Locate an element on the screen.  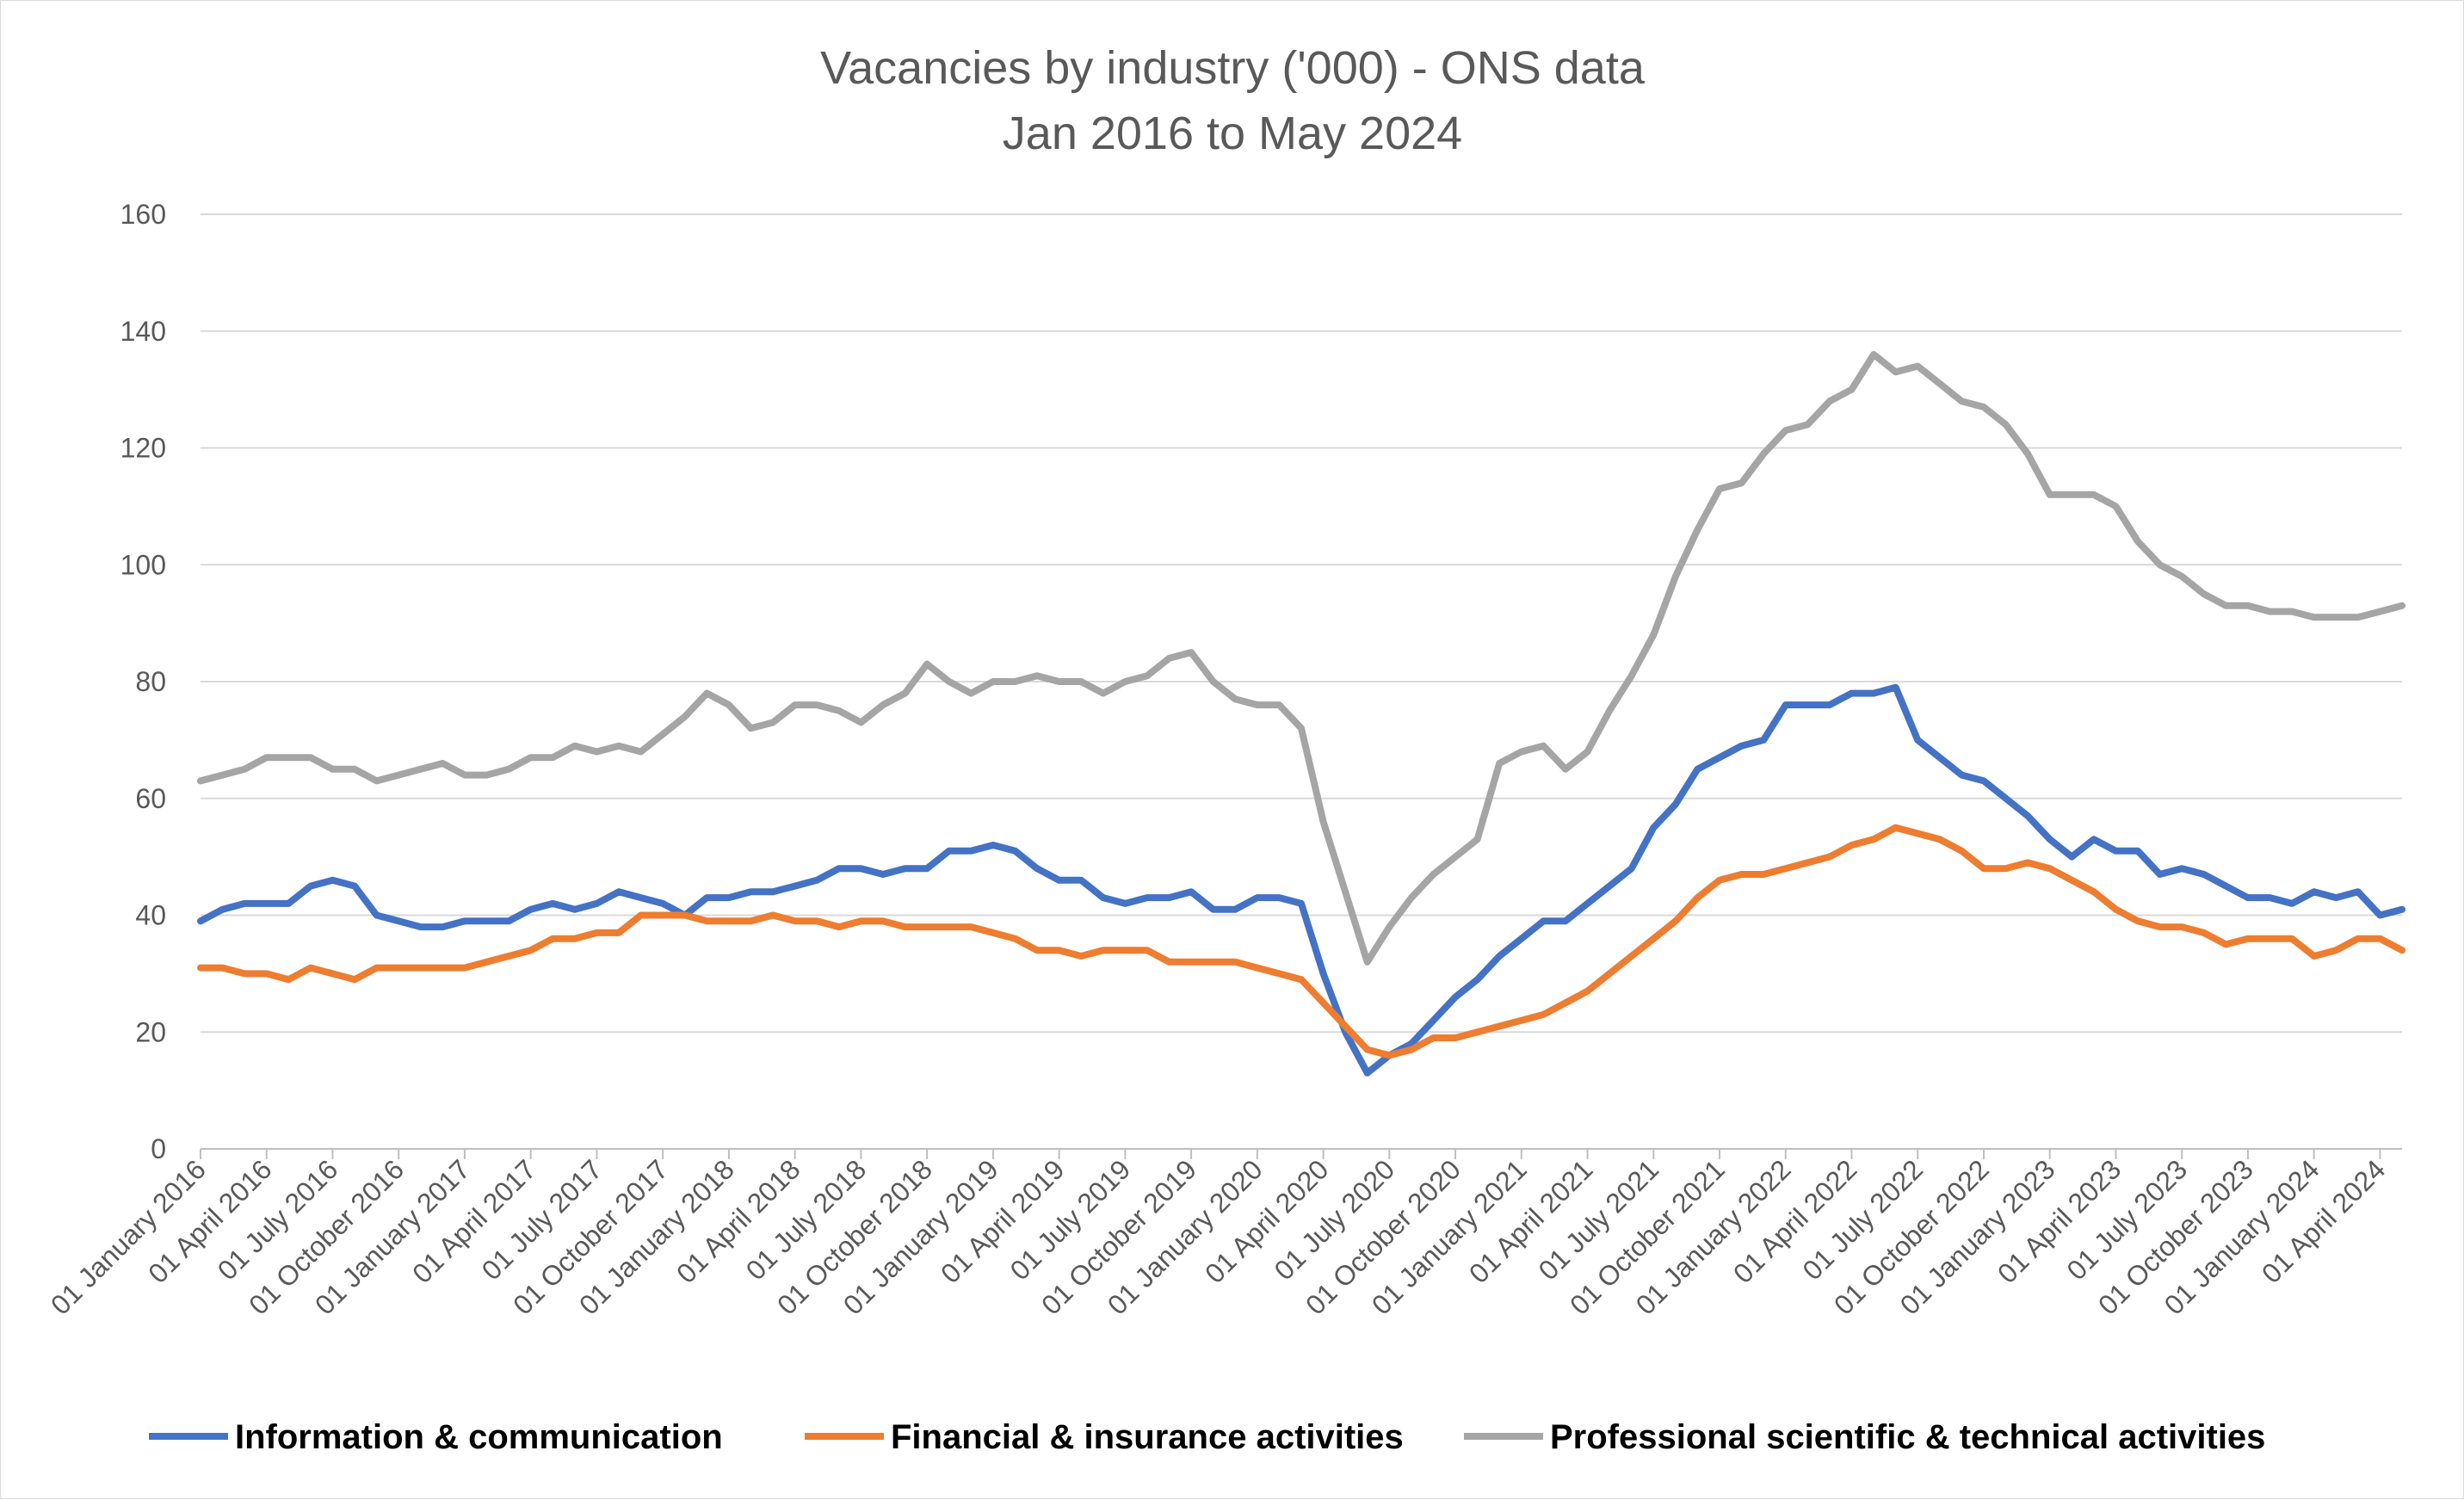
legend-item-information-communication: Information & communication is located at coordinates (436, 1437).